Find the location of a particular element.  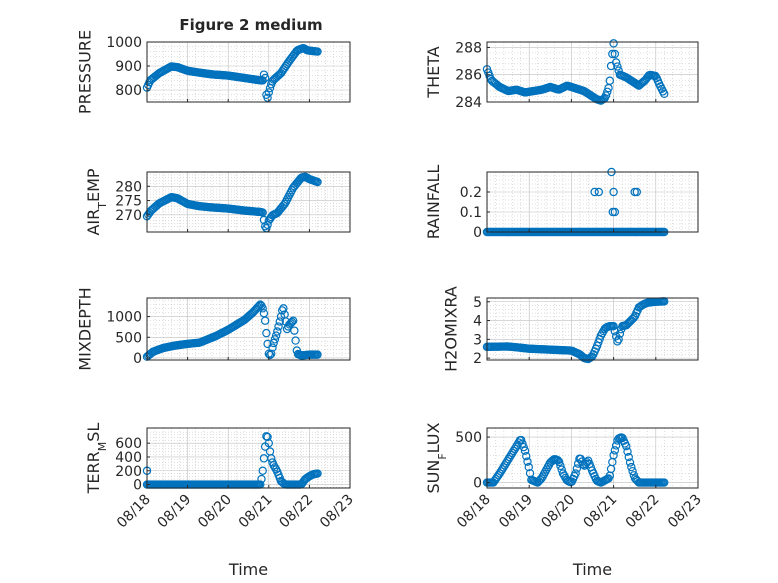

y-tick-label: 275 is located at coordinates (128, 202).